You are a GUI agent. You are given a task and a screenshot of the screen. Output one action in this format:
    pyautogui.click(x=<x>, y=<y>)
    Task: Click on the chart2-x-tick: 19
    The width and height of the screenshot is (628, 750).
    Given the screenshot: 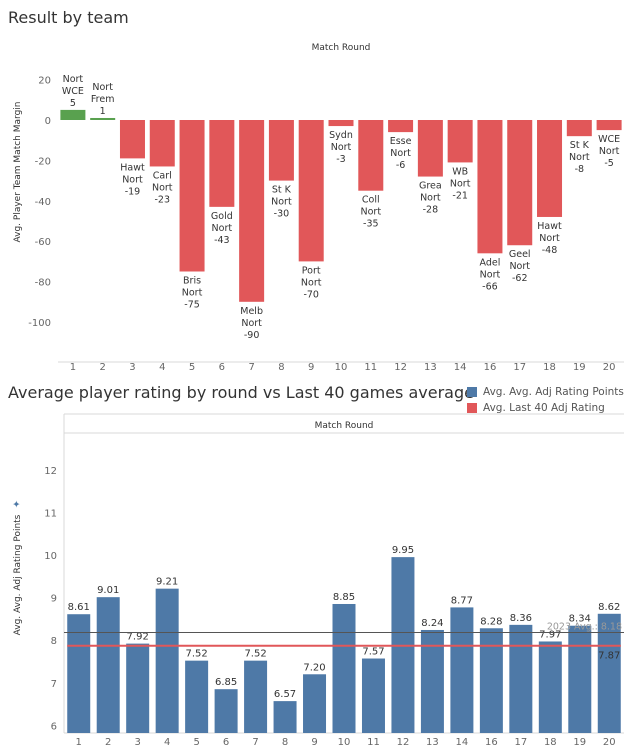 What is the action you would take?
    pyautogui.click(x=579, y=742)
    